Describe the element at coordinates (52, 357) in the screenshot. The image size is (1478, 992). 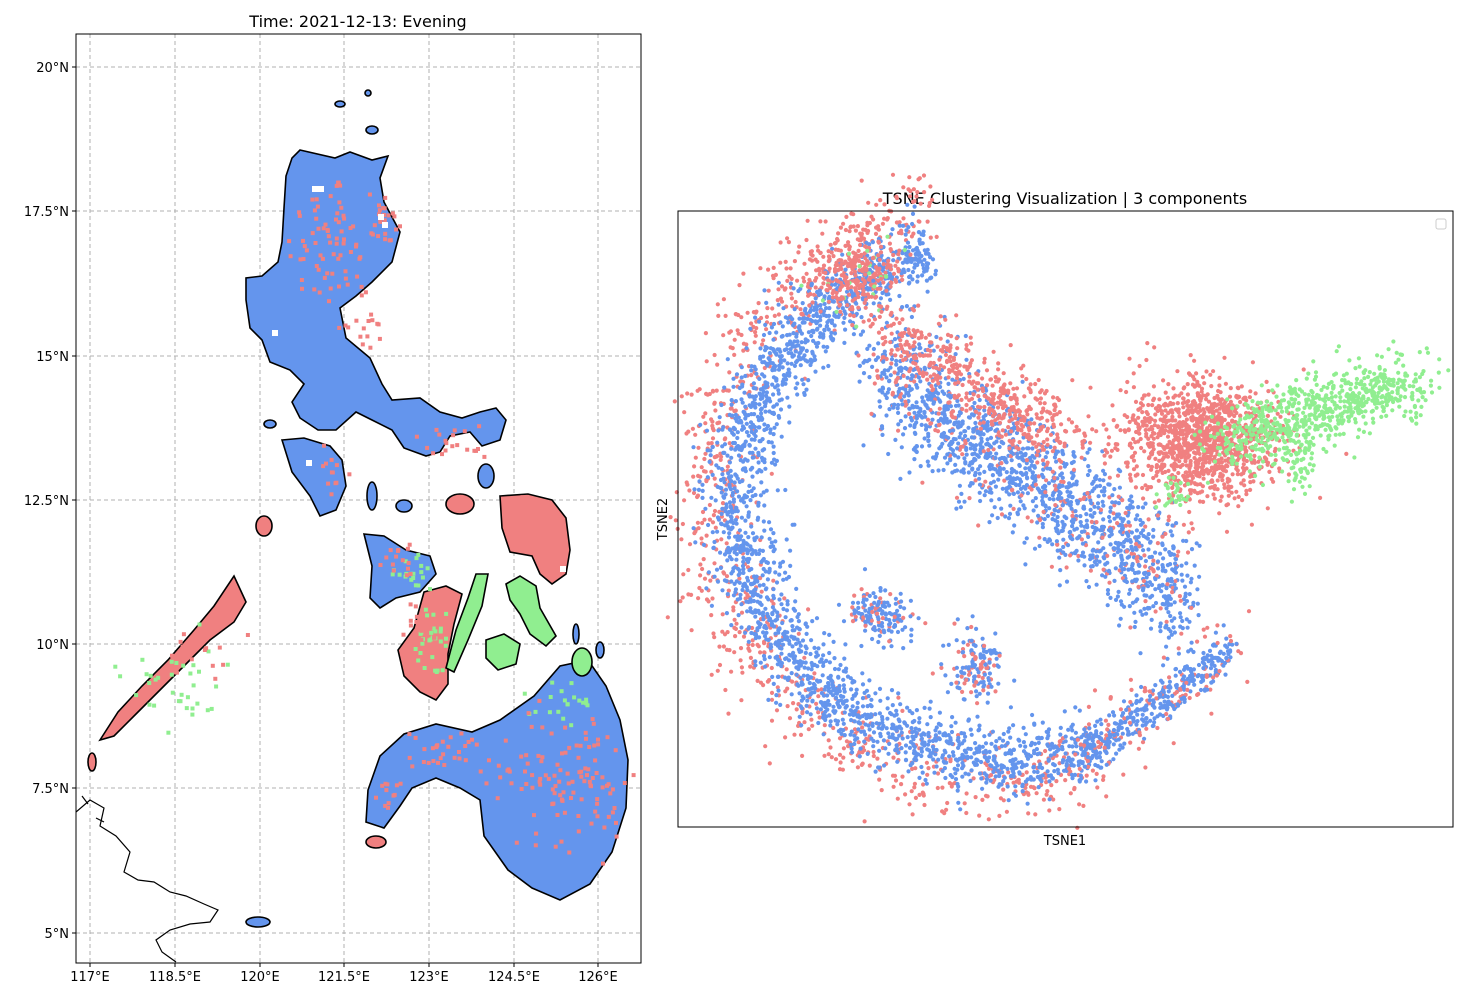
I see `lat-tick-label: 15°N` at that location.